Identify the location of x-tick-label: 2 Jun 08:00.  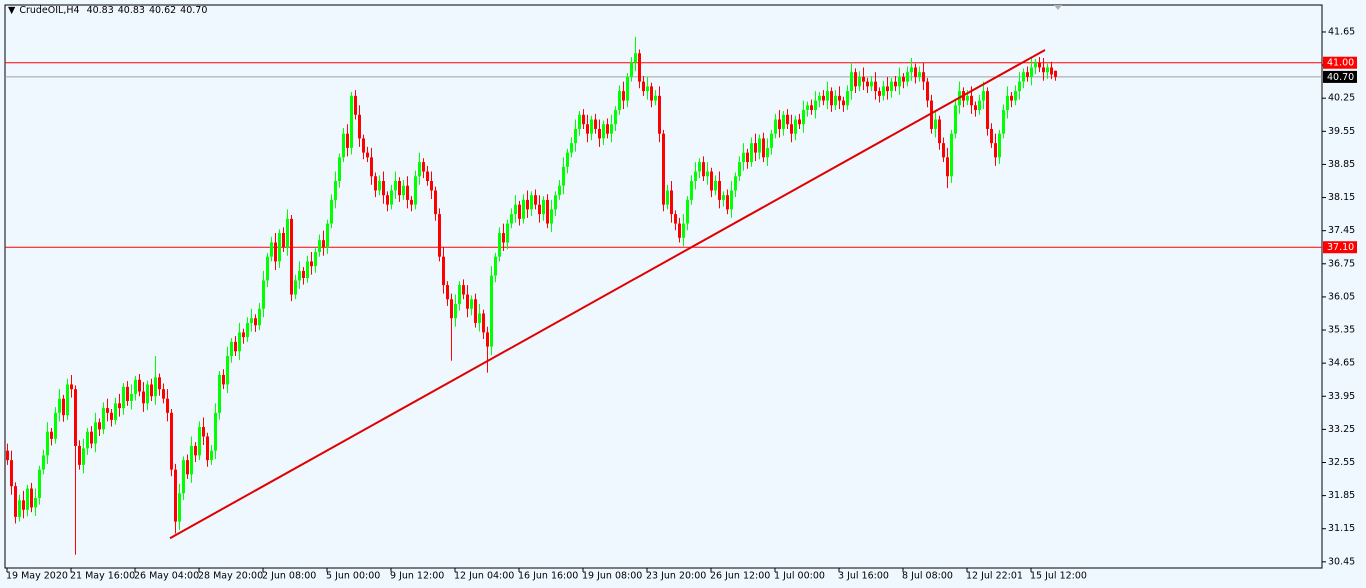
(289, 576).